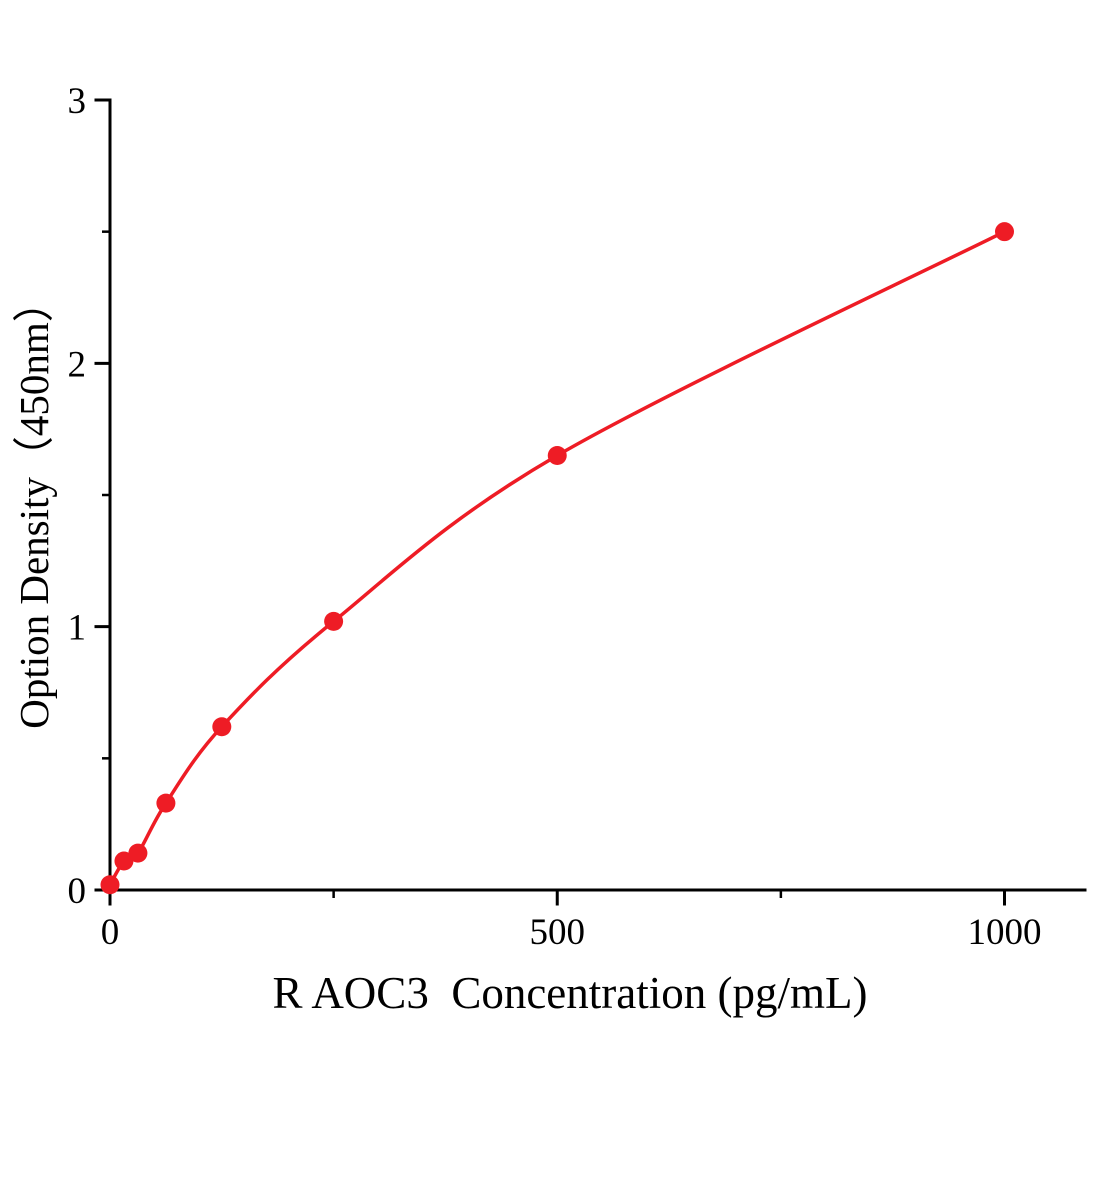 This screenshot has height=1200, width=1104. What do you see at coordinates (77, 891) in the screenshot?
I see `y-tick-label: 0` at bounding box center [77, 891].